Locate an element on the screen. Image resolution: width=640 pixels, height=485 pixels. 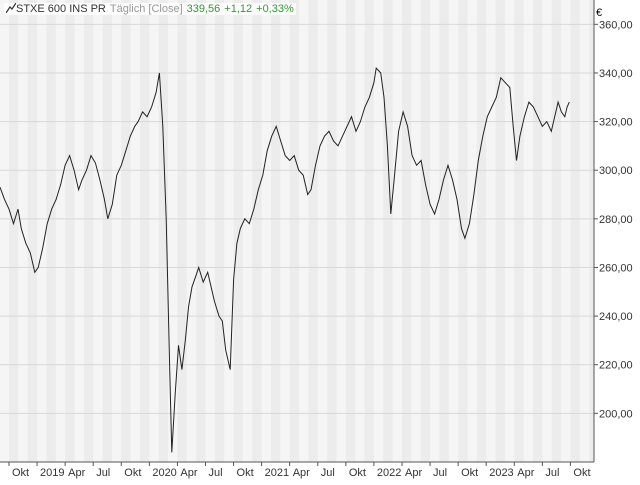
price-mode: Täglich [Close] is located at coordinates (146, 9).